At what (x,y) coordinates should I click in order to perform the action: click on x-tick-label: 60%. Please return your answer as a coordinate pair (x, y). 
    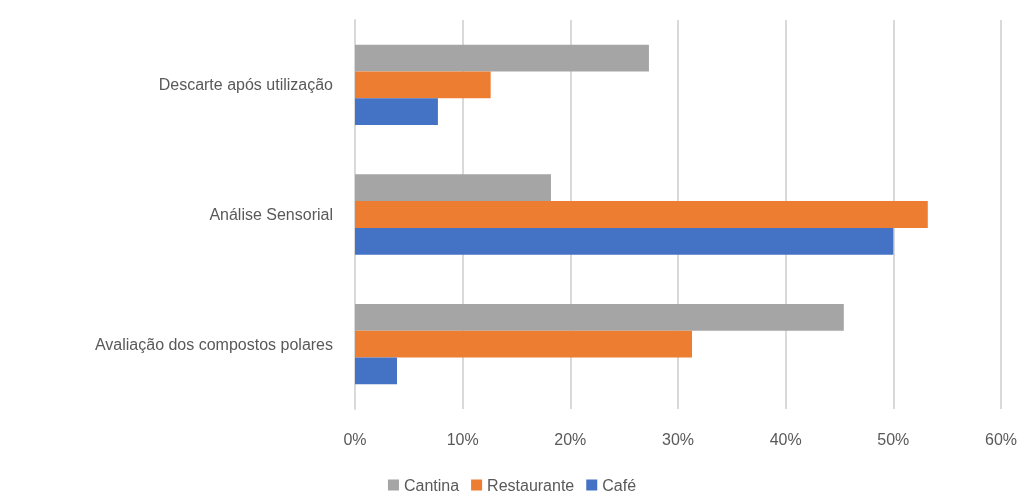
    Looking at the image, I should click on (1001, 439).